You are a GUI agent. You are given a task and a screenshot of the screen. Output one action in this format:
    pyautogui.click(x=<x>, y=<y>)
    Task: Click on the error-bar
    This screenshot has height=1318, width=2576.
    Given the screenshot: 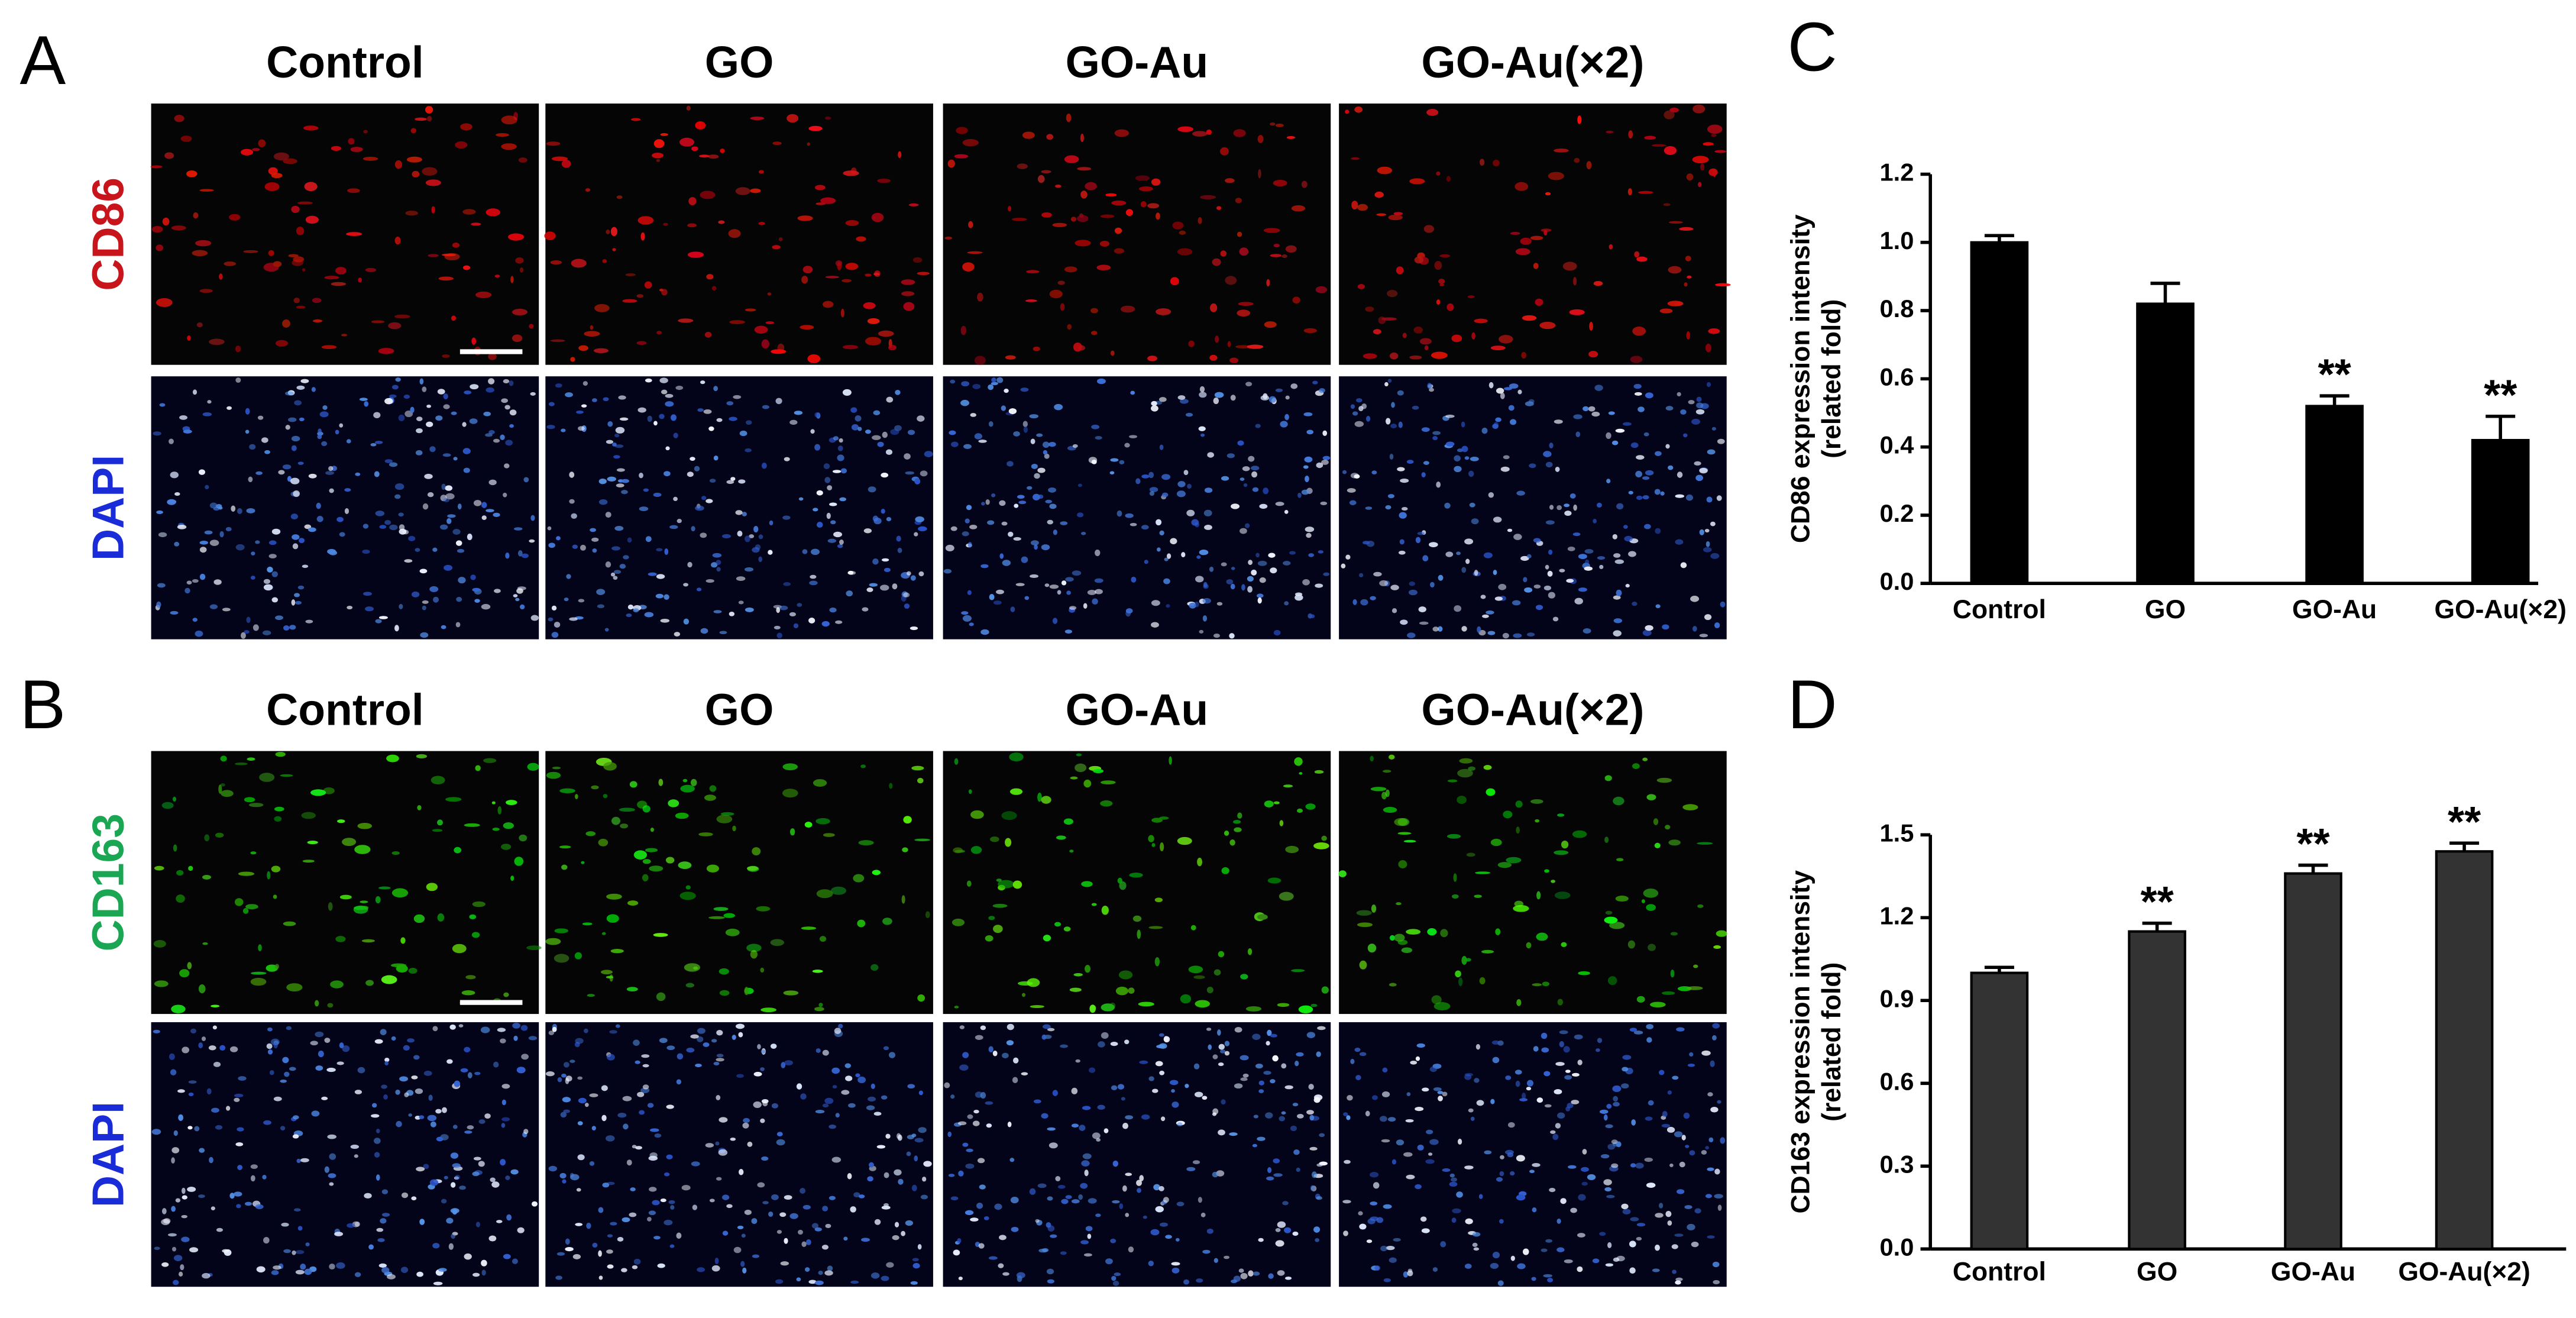 What is the action you would take?
    pyautogui.click(x=2501, y=427)
    